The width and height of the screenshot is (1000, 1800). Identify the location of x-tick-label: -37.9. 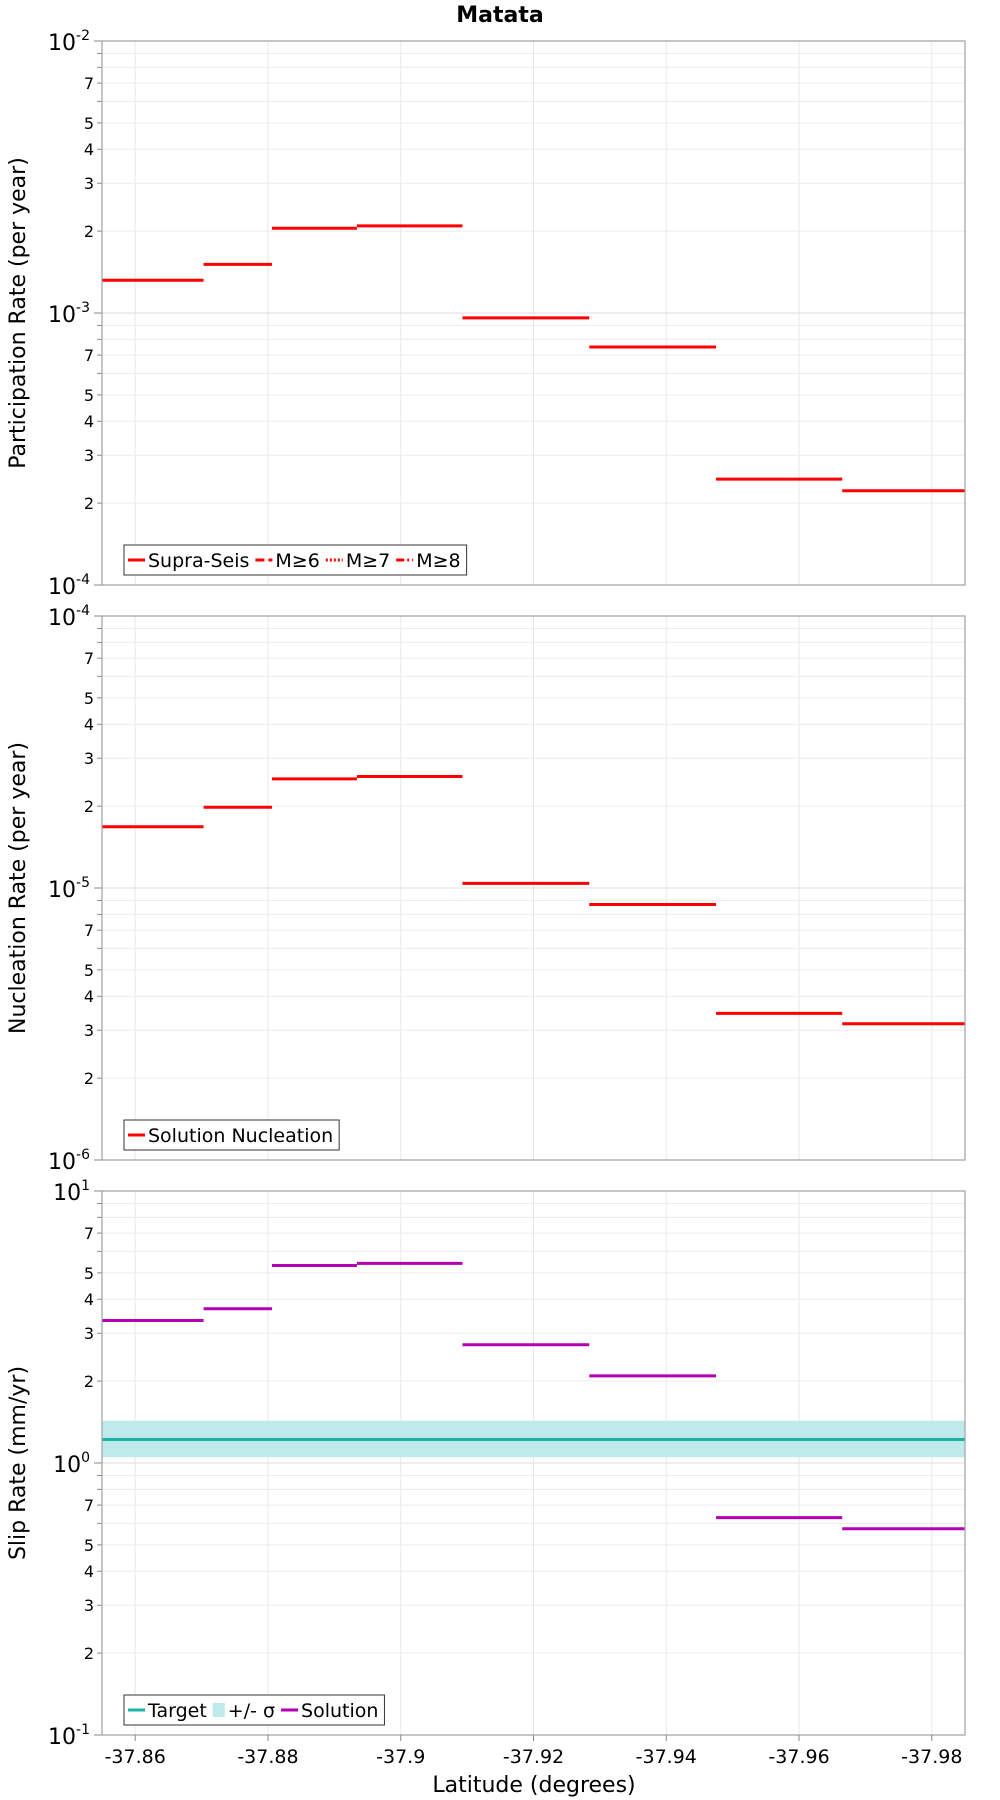
(400, 1757).